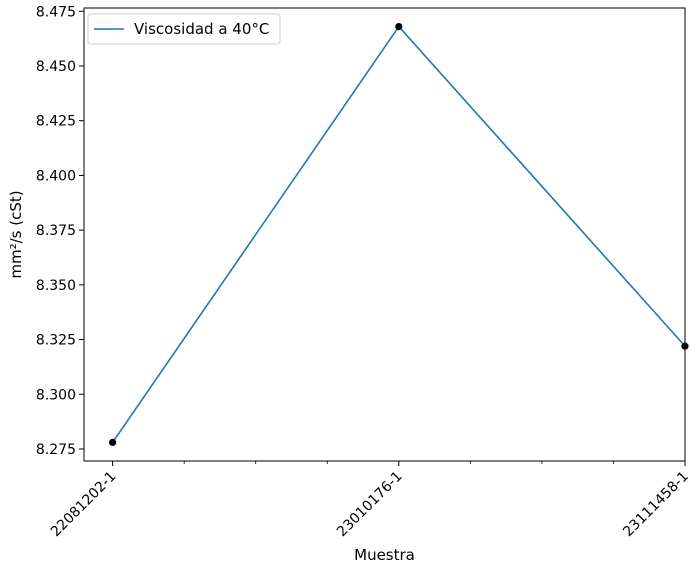 The image size is (691, 568). Describe the element at coordinates (56, 176) in the screenshot. I see `y-tick-label: 8.400` at that location.